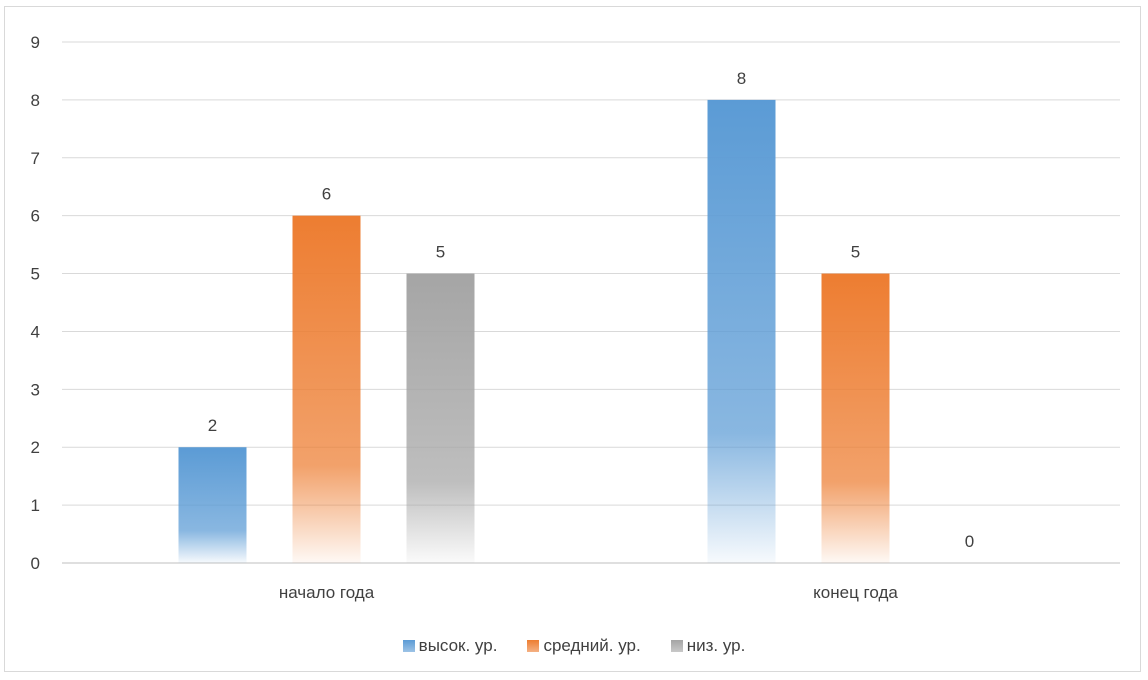 The width and height of the screenshot is (1148, 680). I want to click on y-tick-label: 7, so click(35, 158).